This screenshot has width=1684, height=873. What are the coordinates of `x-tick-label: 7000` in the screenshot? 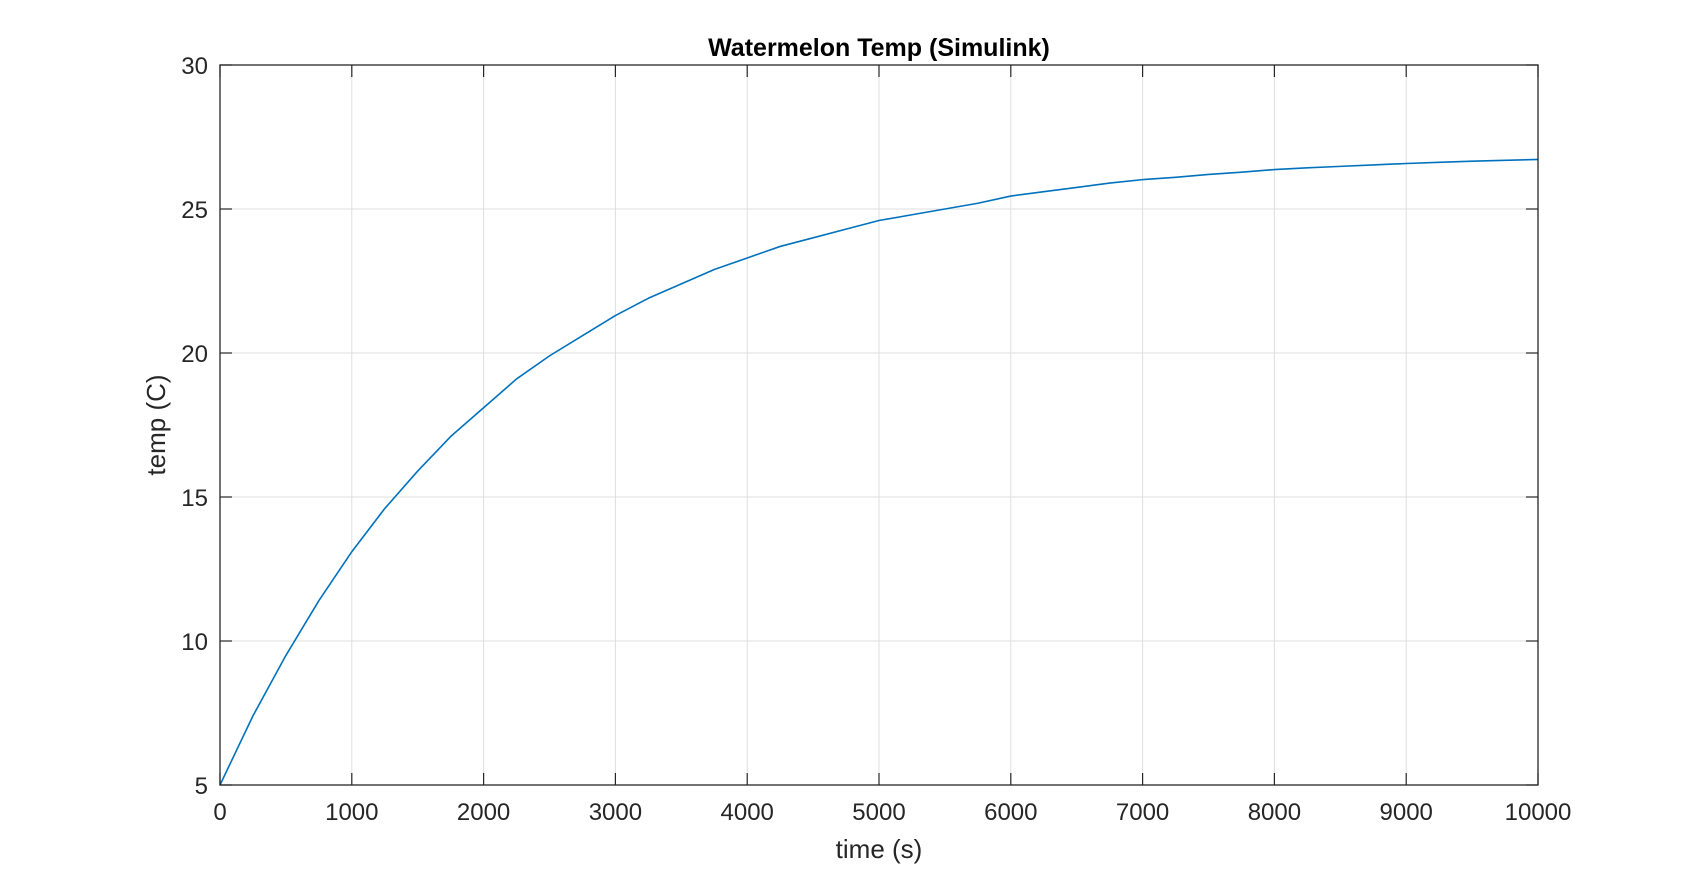 It's located at (1142, 812).